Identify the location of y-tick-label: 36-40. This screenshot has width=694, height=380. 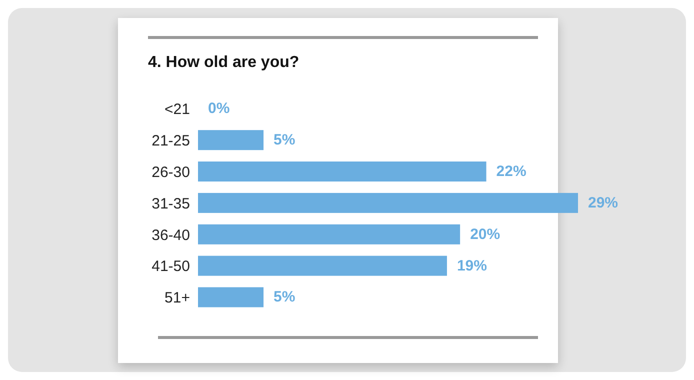
(171, 235).